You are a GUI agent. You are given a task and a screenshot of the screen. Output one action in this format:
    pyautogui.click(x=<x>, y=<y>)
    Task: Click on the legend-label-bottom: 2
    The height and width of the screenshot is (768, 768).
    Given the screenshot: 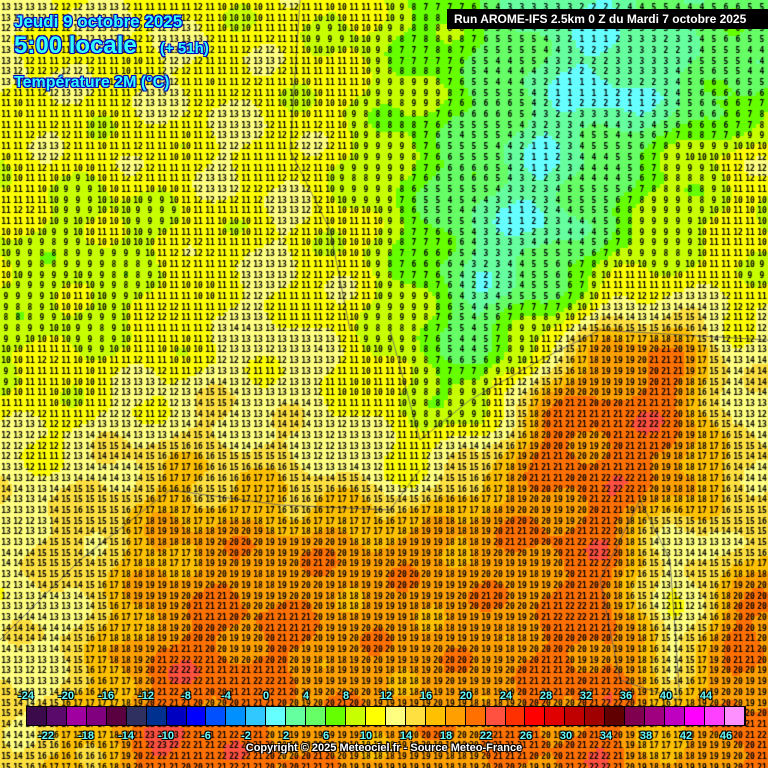 What is the action you would take?
    pyautogui.click(x=286, y=736)
    